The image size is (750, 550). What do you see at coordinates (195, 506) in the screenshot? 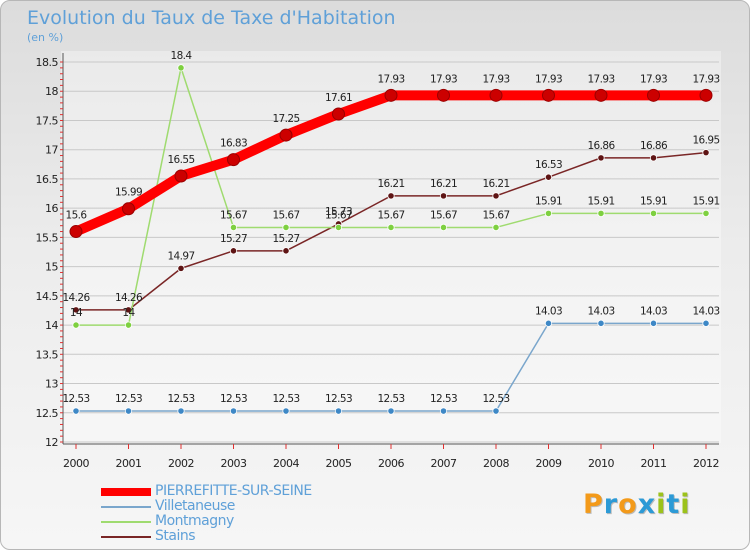
I see `legend-label-villetaneuse: Villetaneuse` at bounding box center [195, 506].